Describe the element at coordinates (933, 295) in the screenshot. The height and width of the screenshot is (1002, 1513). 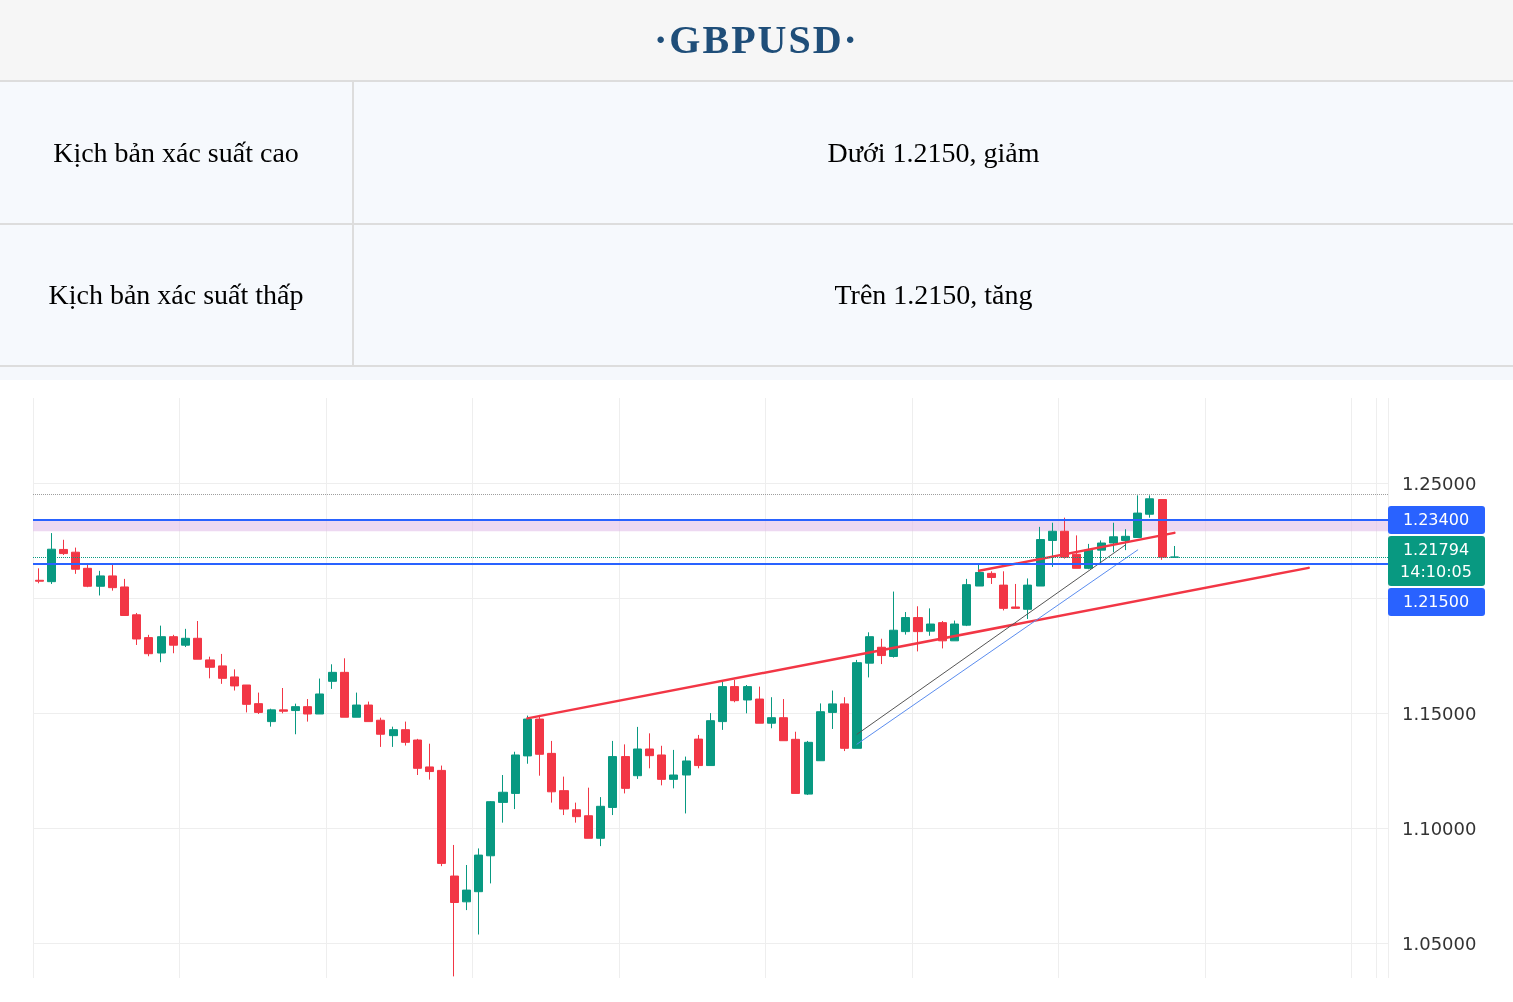
I see `text: Trên 1.2150, tăng` at that location.